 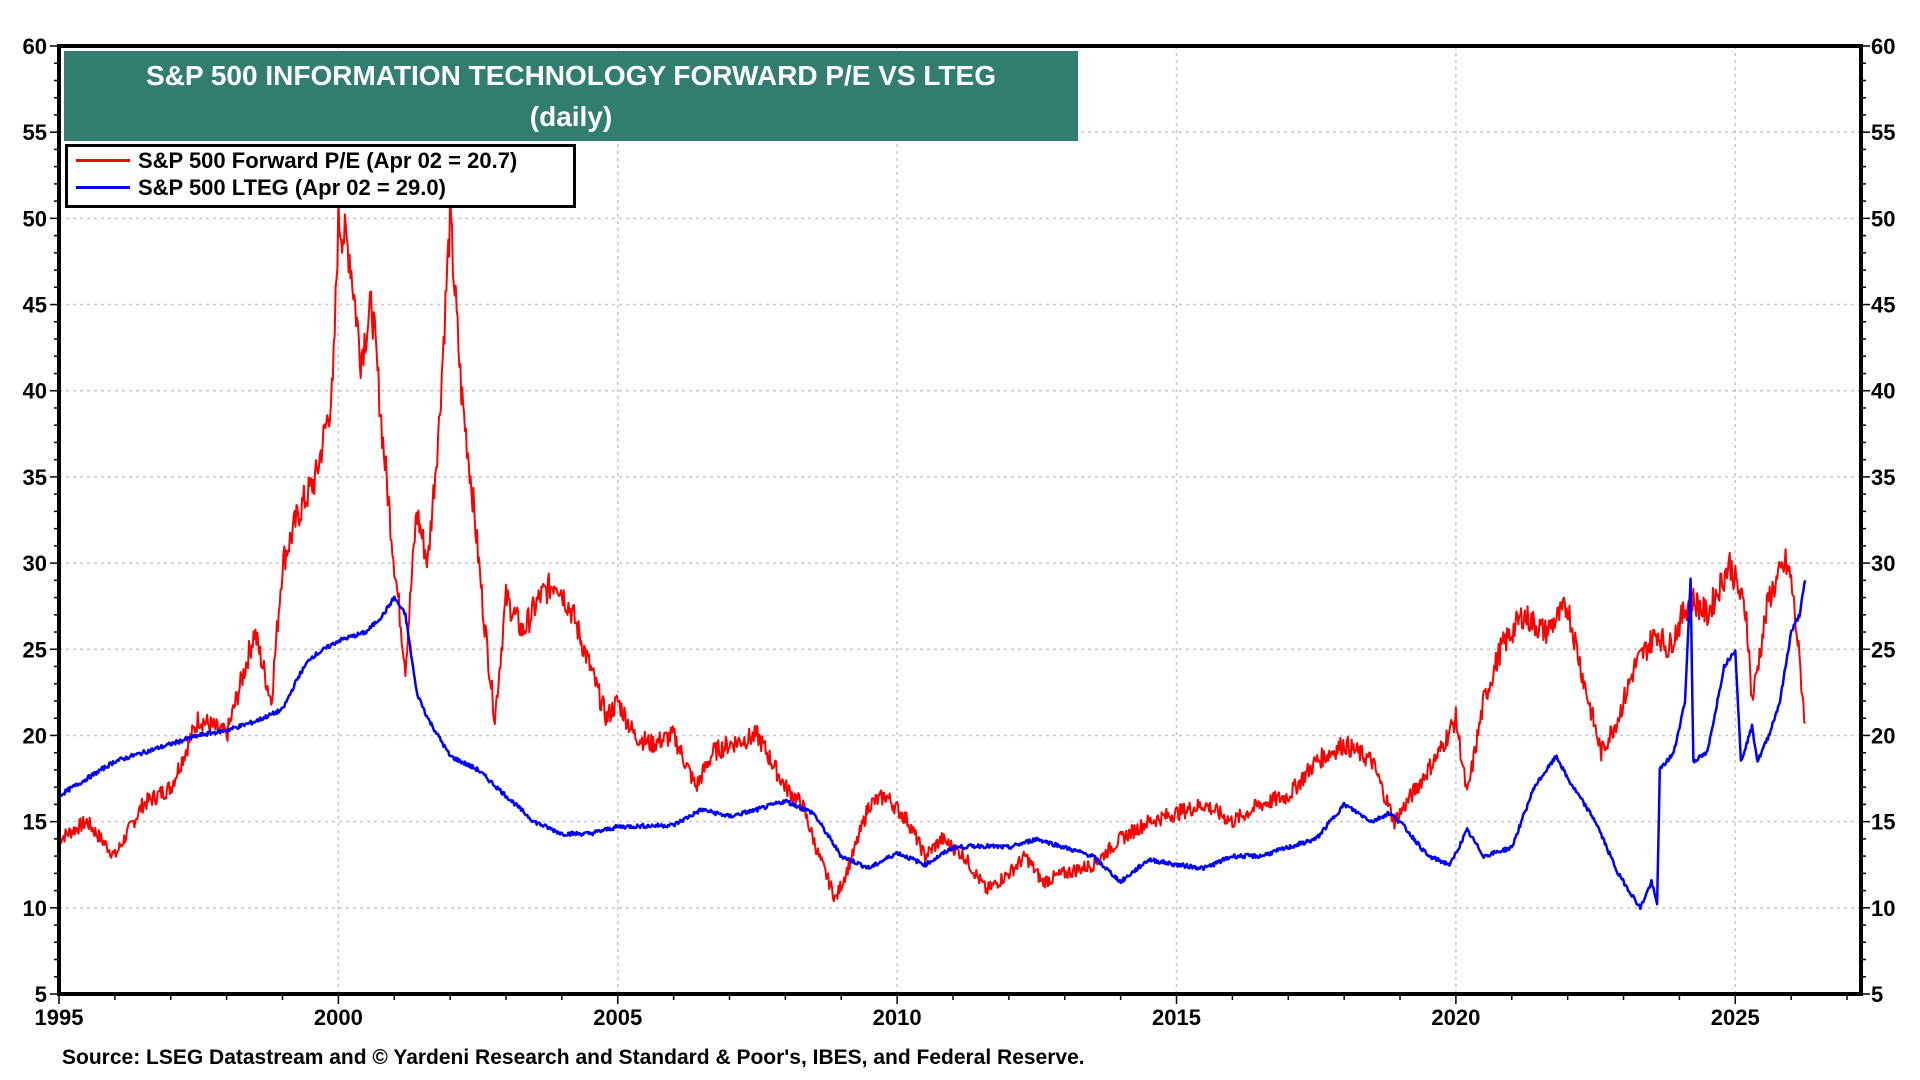 What do you see at coordinates (328, 160) in the screenshot?
I see `legend-label: S&P 500 Forward P/E (Apr 02 = 20.7)` at bounding box center [328, 160].